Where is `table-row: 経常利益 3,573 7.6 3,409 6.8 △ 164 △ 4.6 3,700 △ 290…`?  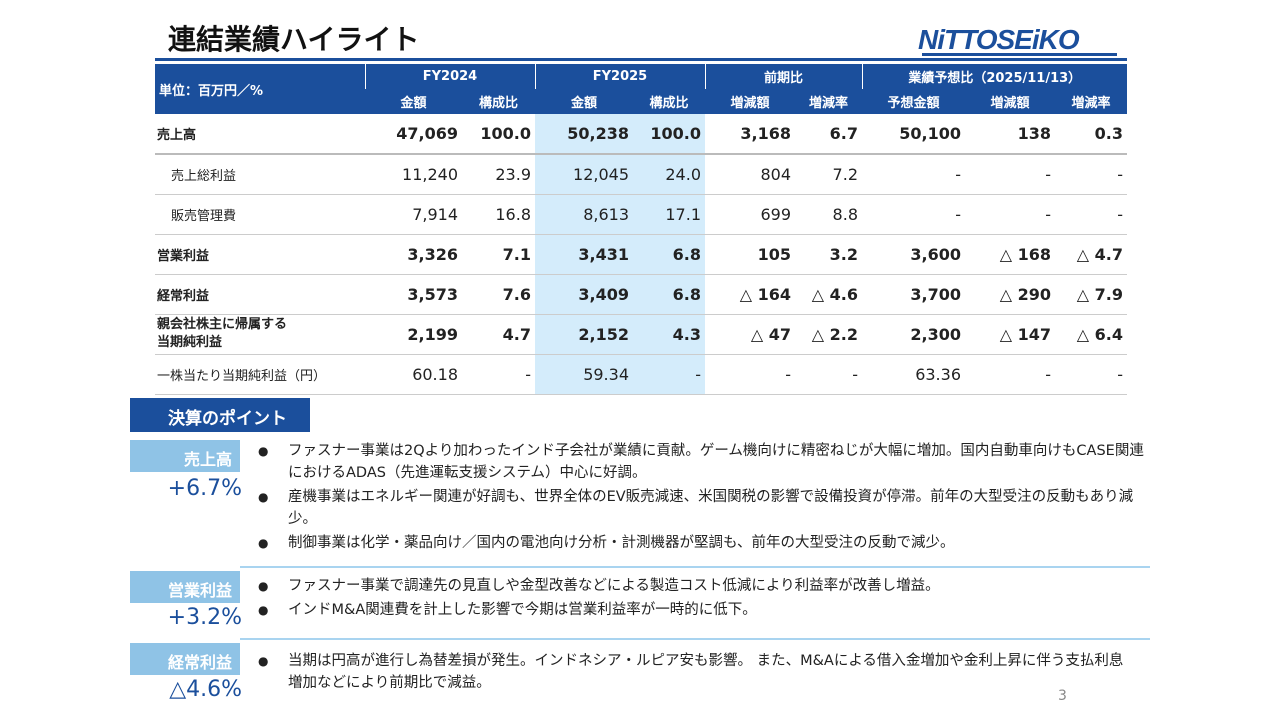 table-row: 経常利益 3,573 7.6 3,409 6.8 △ 164 △ 4.6 3,700 △ 290… is located at coordinates (641, 294).